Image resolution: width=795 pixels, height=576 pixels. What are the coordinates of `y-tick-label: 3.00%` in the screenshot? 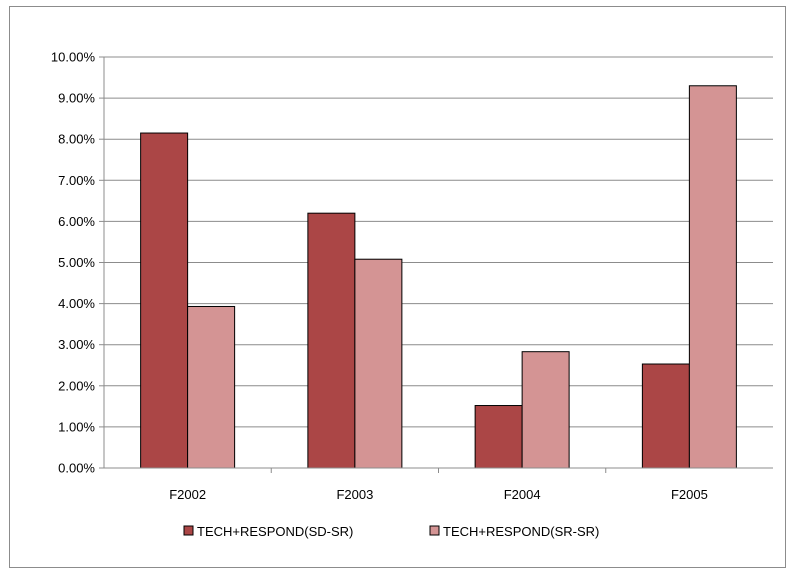 It's located at (76, 344).